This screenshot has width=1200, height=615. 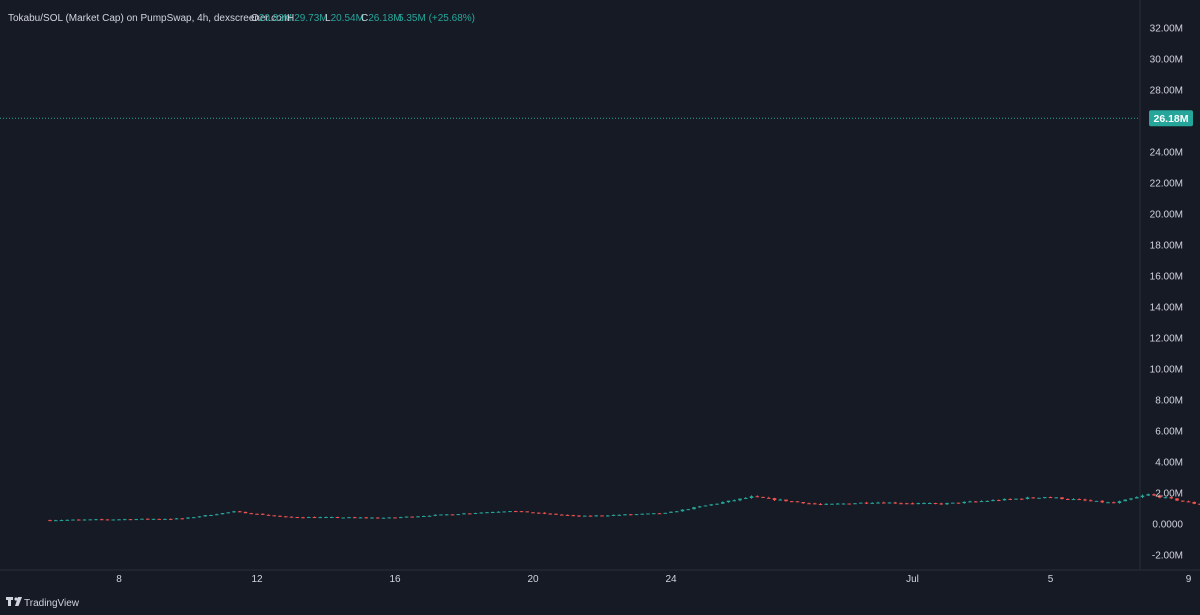 What do you see at coordinates (119, 579) in the screenshot?
I see `x-tick-label: 8` at bounding box center [119, 579].